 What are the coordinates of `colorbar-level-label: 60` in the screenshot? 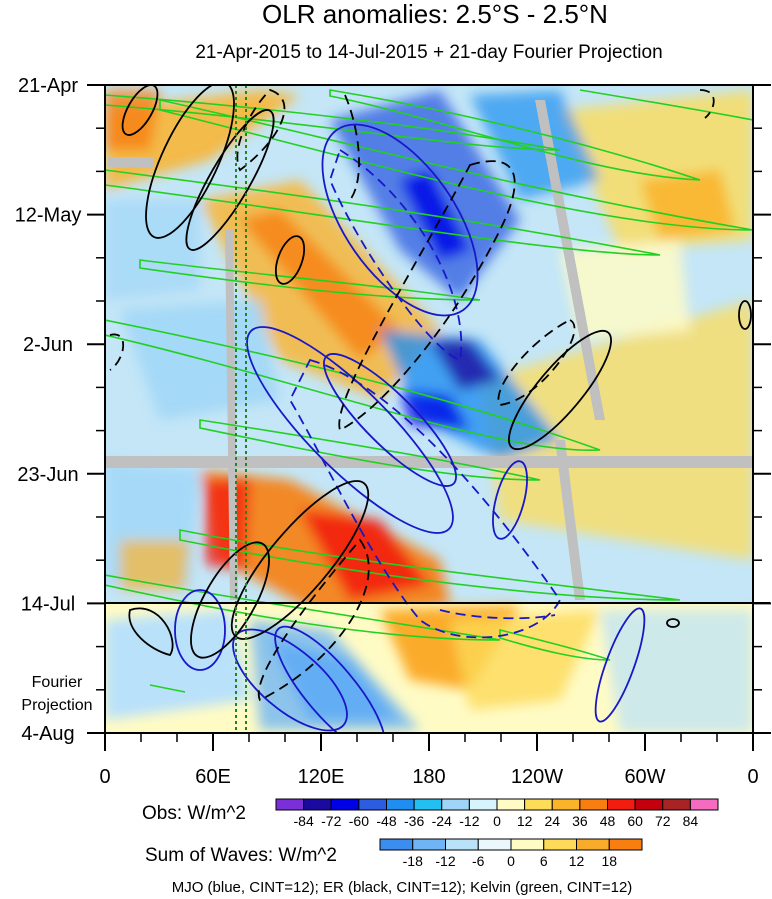 It's located at (635, 821).